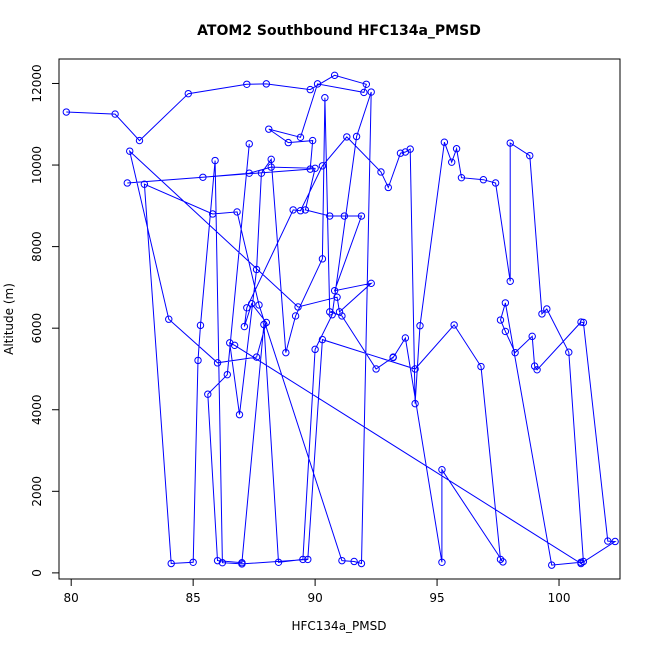  What do you see at coordinates (436, 598) in the screenshot?
I see `x-tick-label: 95` at bounding box center [436, 598].